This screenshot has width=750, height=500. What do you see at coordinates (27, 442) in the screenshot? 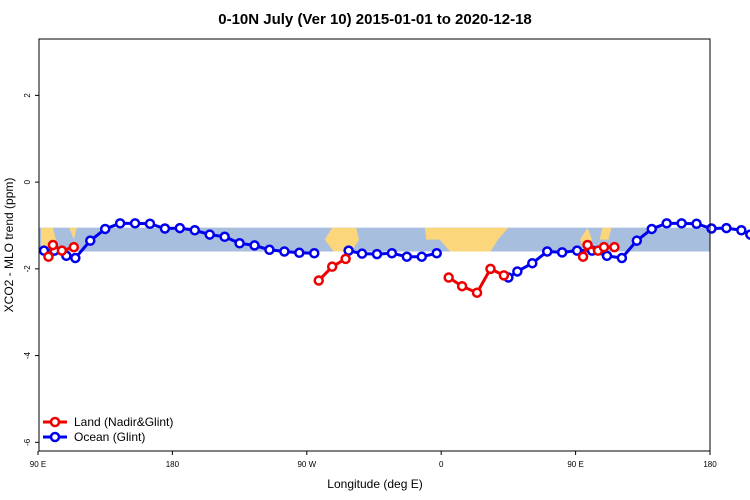
I see `y-tick-label: -6` at bounding box center [27, 442].